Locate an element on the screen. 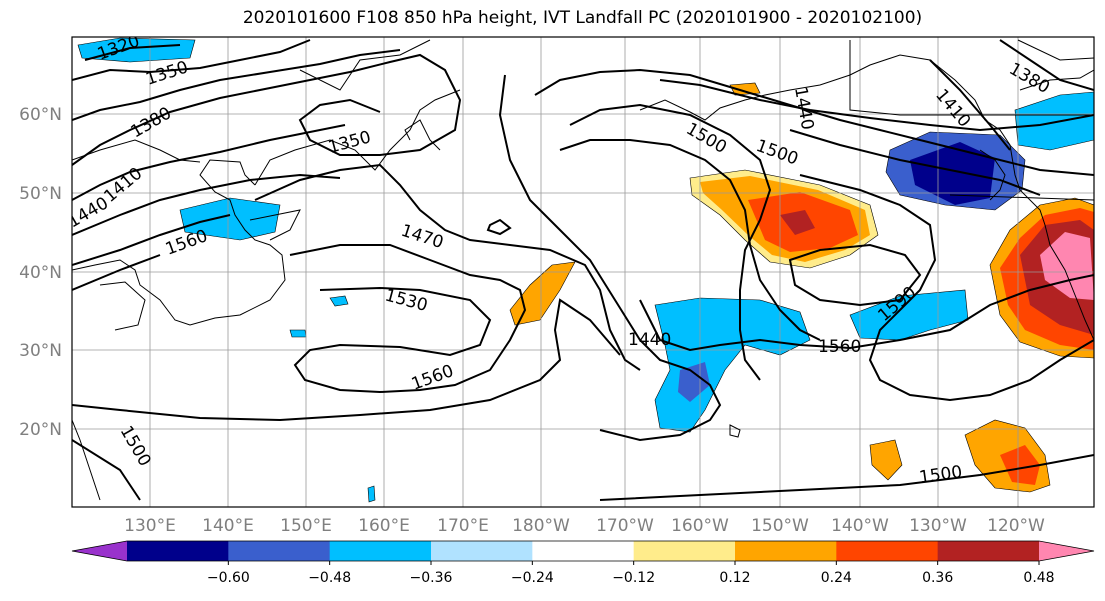 This screenshot has height=601, width=1105. lon-label: 150°E is located at coordinates (306, 526).